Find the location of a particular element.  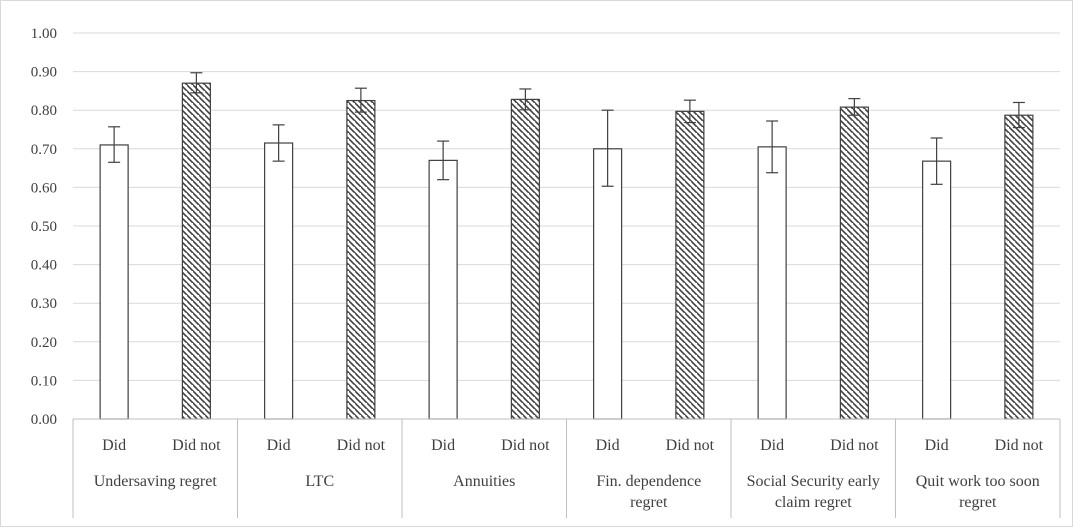

y-tick-label: 0.80 is located at coordinates (44, 111).